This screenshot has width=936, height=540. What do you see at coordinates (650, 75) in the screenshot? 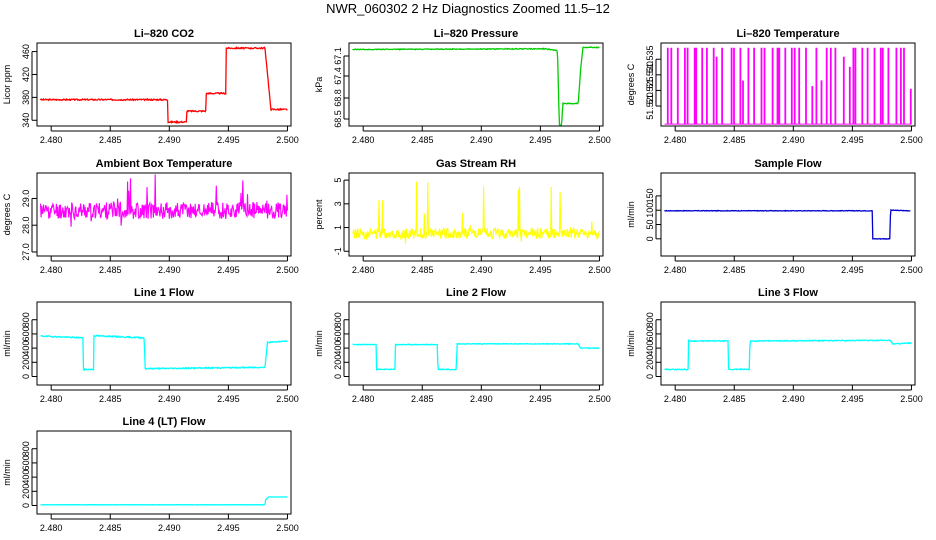
I see `y-tick-label: 51.530` at bounding box center [650, 75].